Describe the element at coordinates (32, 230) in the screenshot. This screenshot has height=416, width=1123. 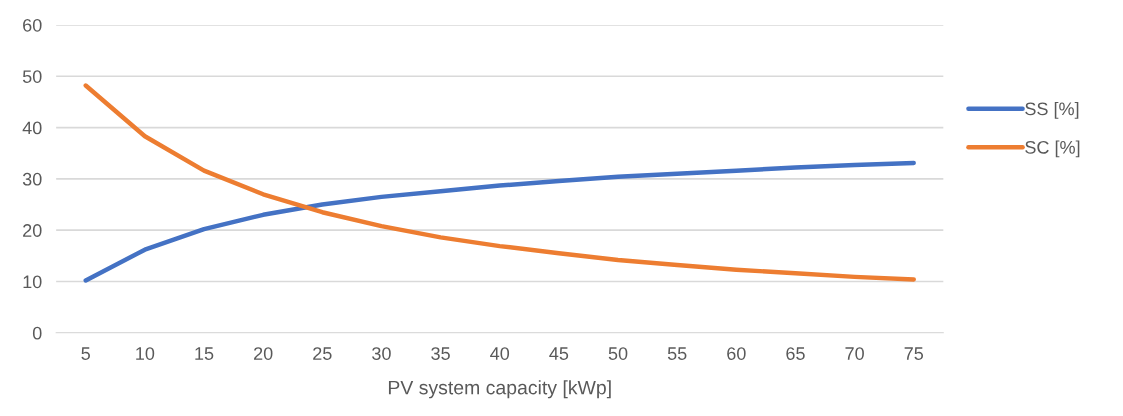
I see `y-tick-label: 20` at that location.